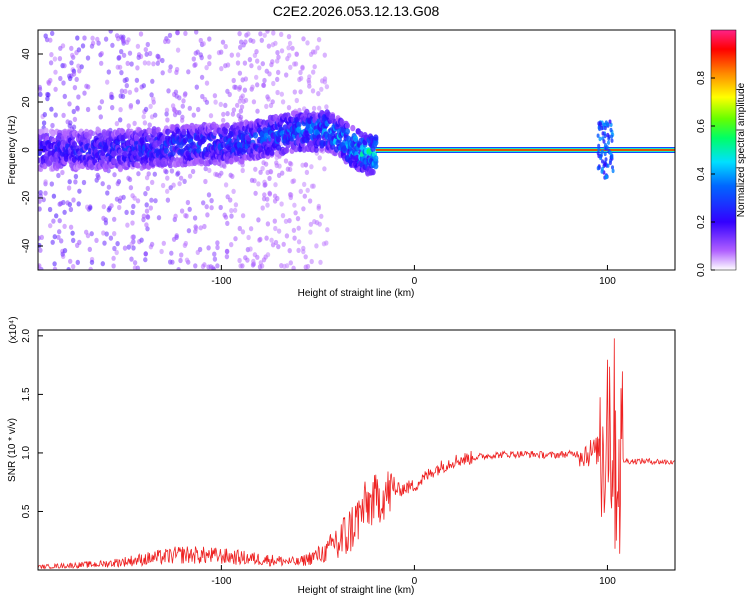  Describe the element at coordinates (26, 54) in the screenshot. I see `spectrogram-y-tick-label: 40` at that location.